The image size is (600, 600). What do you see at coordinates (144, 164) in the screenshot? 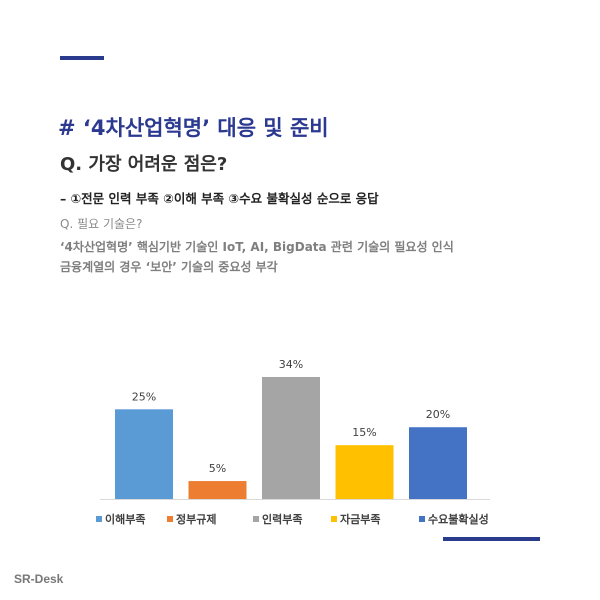
I see `question-heading: Q. 가장 어려운 점은?` at bounding box center [144, 164].